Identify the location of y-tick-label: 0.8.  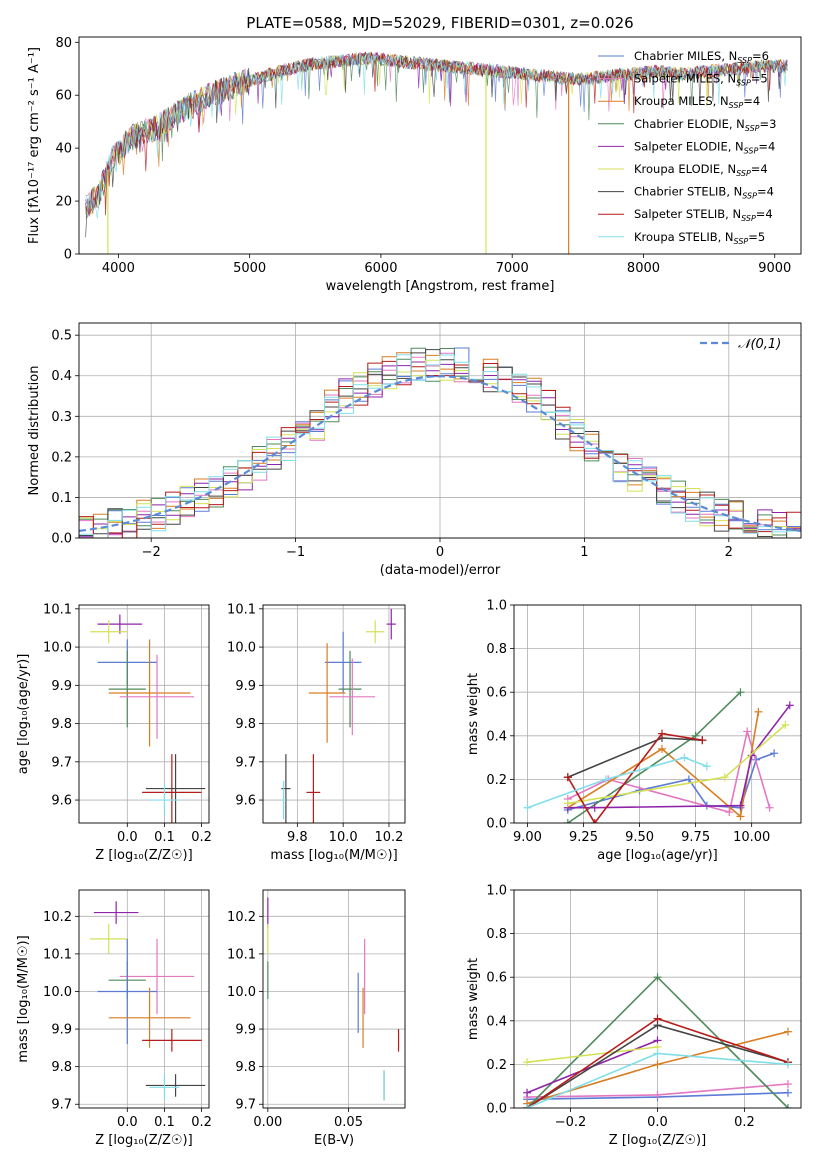
(496, 649).